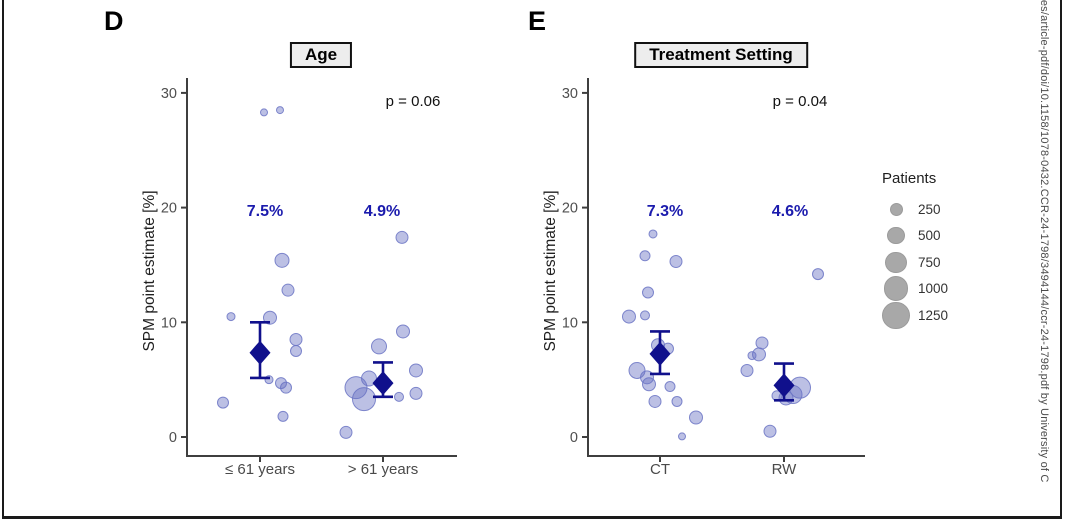 The width and height of the screenshot is (1080, 528). I want to click on patients-size-legend: Patients 250 500 750 1000 1250, so click(955, 249).